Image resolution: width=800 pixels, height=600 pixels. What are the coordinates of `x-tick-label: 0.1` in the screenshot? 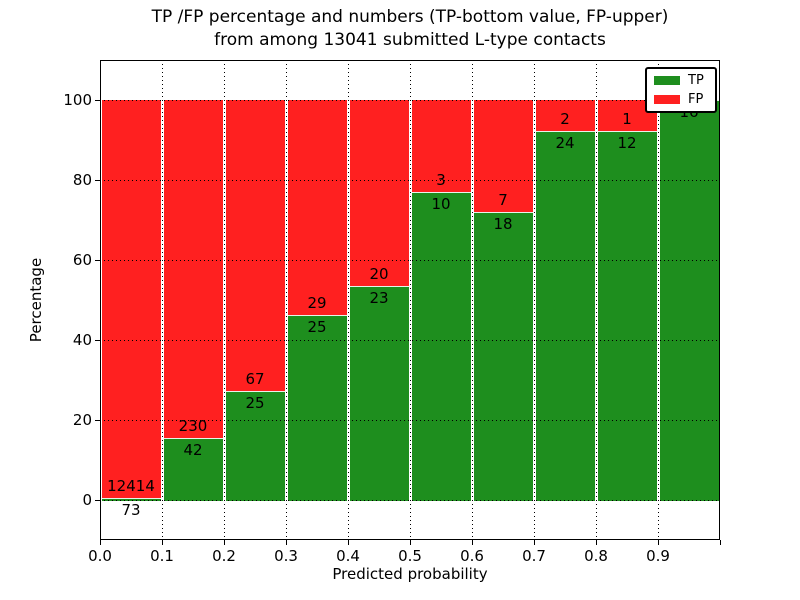 It's located at (162, 556).